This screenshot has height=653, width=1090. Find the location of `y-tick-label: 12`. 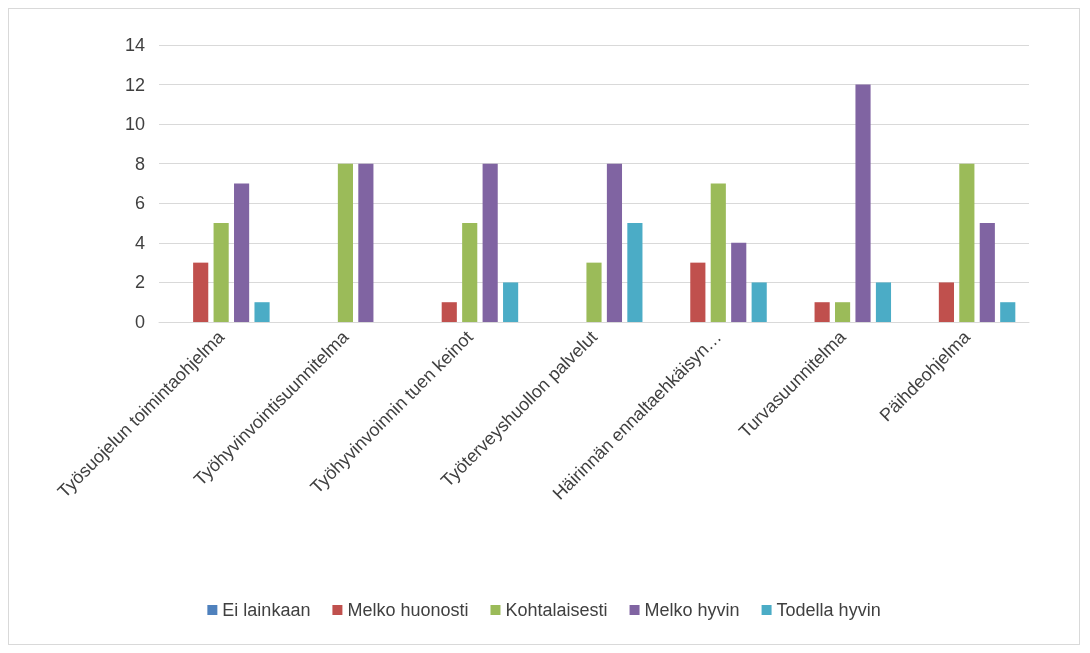

y-tick-label: 12 is located at coordinates (134, 84).